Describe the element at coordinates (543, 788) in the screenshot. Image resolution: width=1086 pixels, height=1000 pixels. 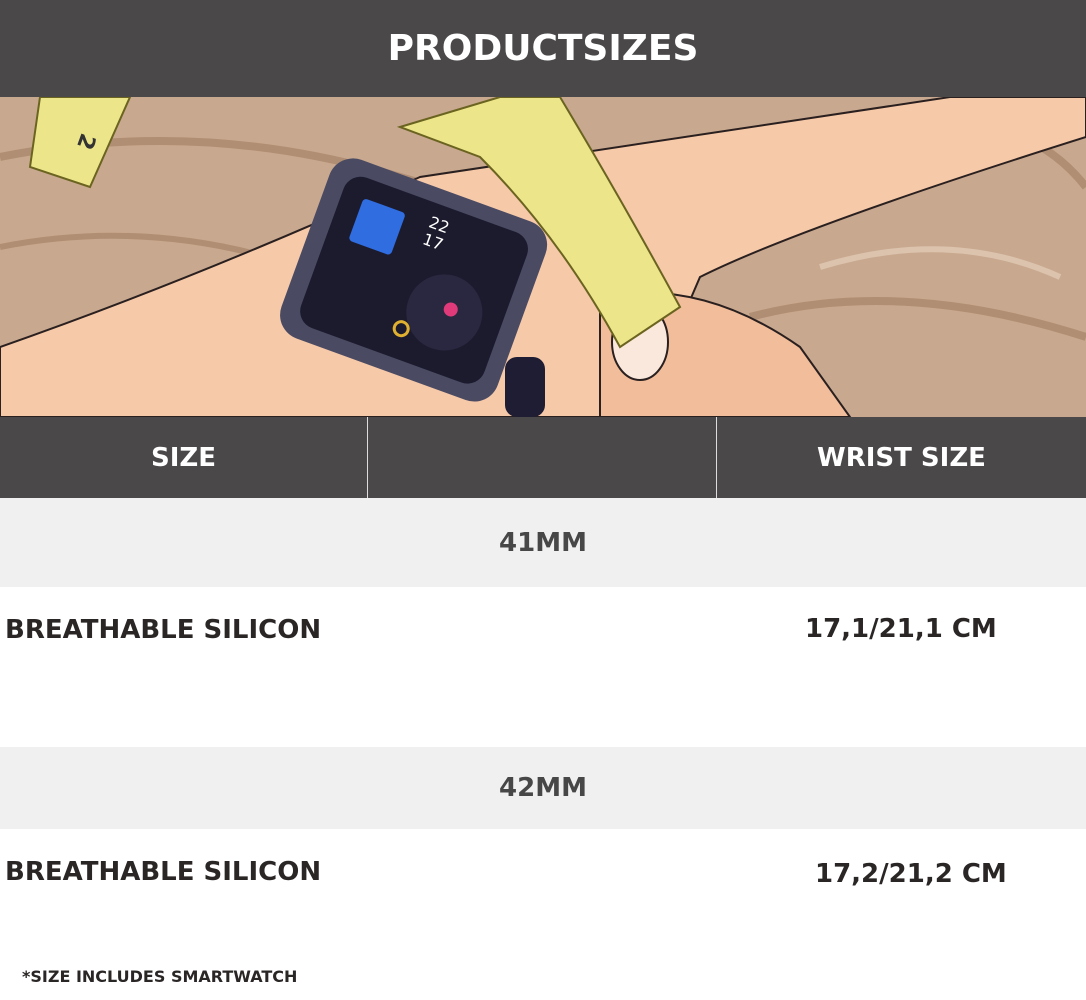
I see `size-group-row: 42MM` at that location.